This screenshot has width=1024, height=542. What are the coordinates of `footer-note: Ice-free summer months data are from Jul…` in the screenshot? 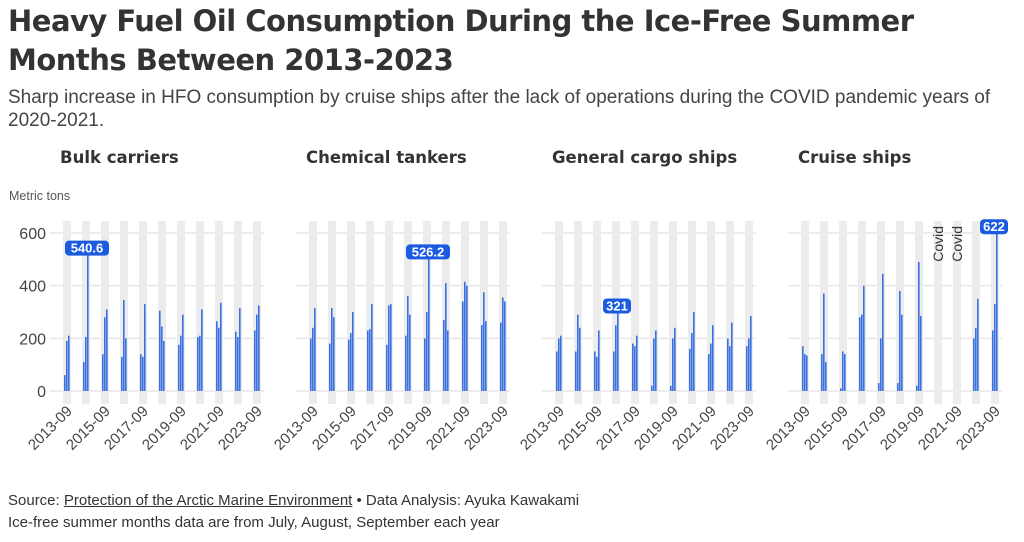 It's located at (254, 522).